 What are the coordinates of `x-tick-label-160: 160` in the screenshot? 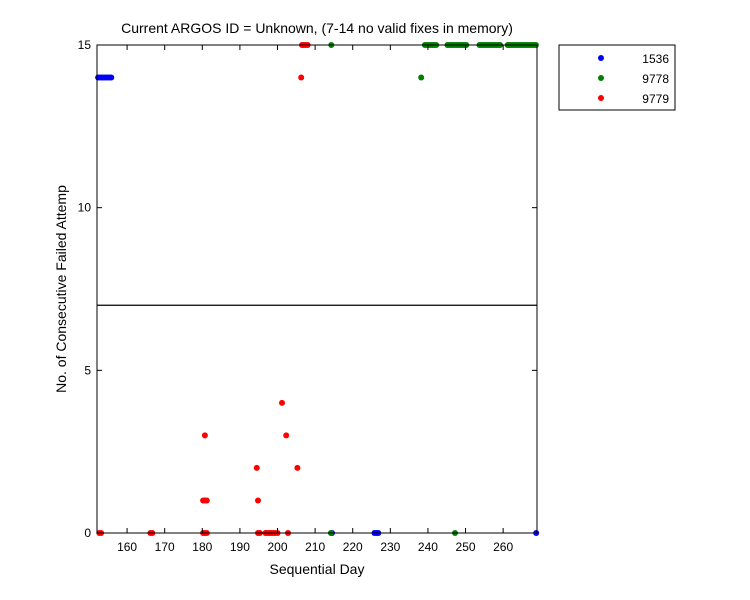 It's located at (127, 547).